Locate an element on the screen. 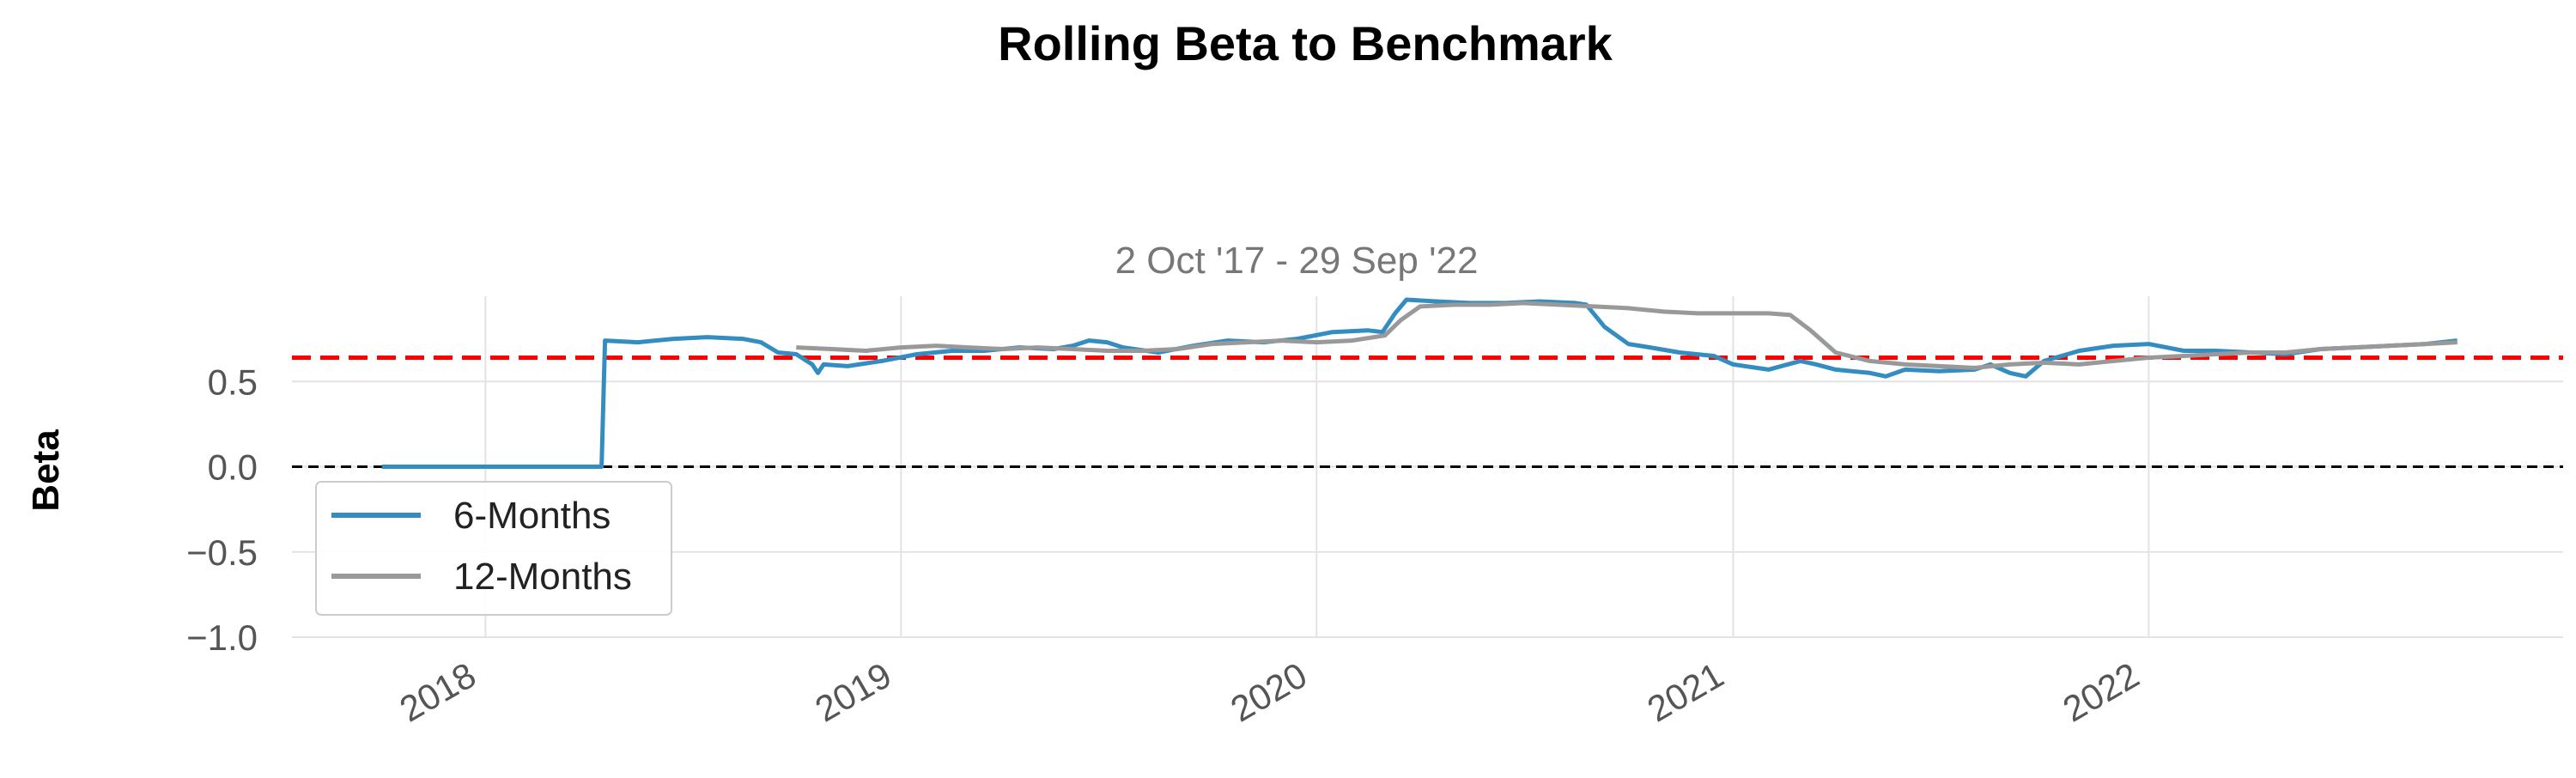 The width and height of the screenshot is (2576, 778). chart-subtitle: 2 Oct '17 - 29 Sep '22 is located at coordinates (1297, 261).